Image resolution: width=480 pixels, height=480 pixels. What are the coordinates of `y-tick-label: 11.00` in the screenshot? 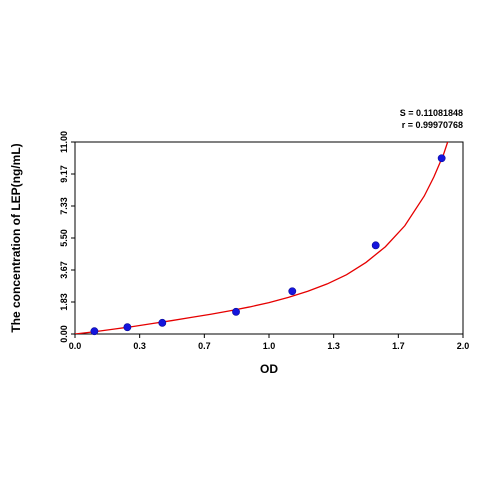 It's located at (64, 142).